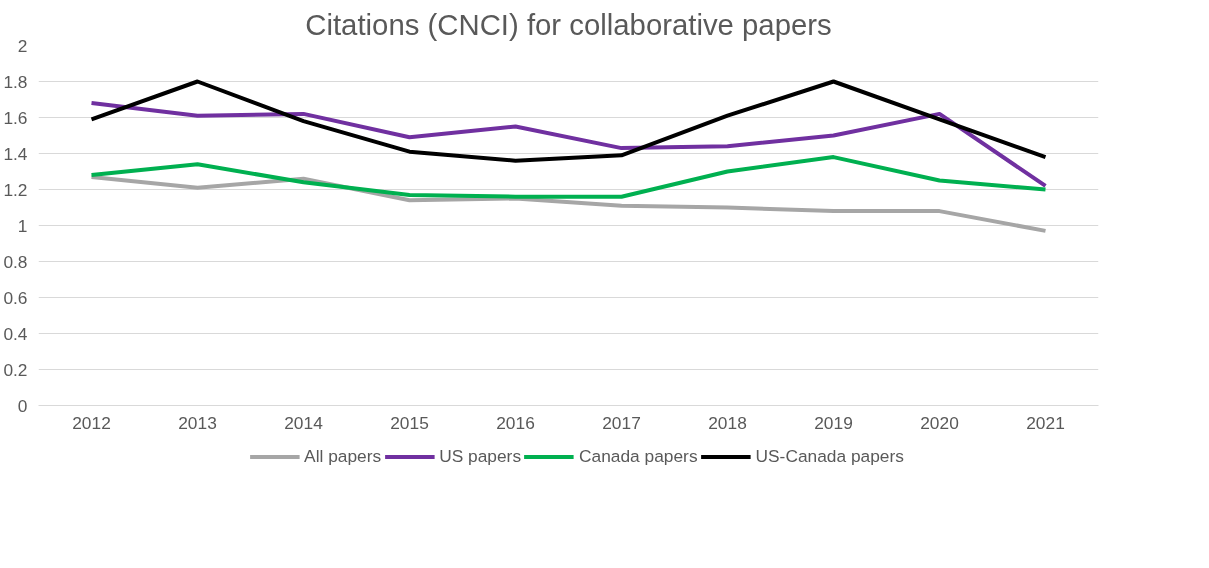  Describe the element at coordinates (22, 45) in the screenshot. I see `y-tick-label: 2` at that location.